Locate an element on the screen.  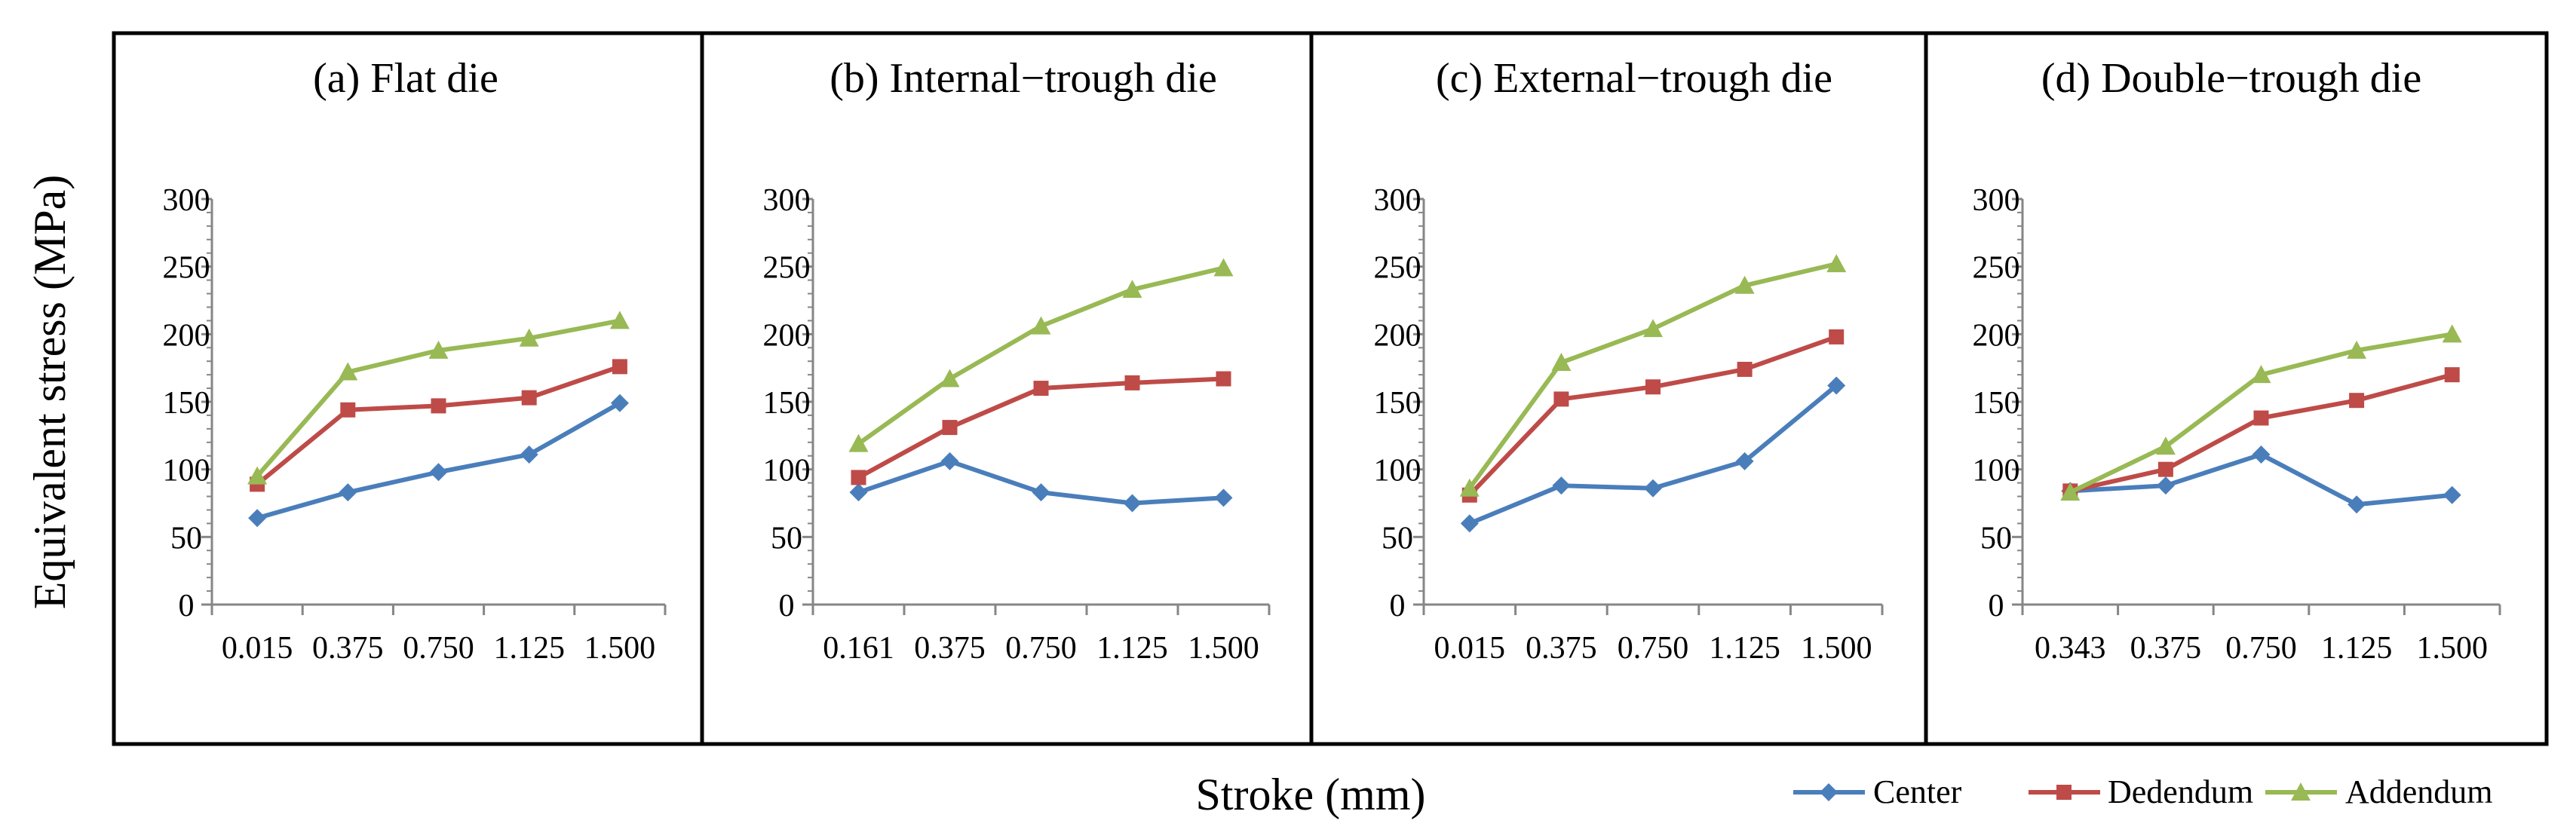
legend-label-center: Center is located at coordinates (1917, 791).